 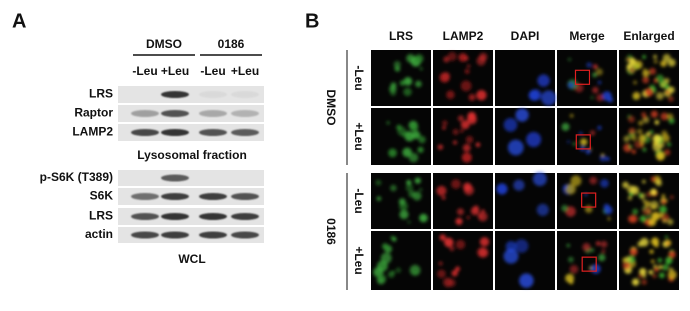 I want to click on group-label: 0186, so click(x=331, y=231).